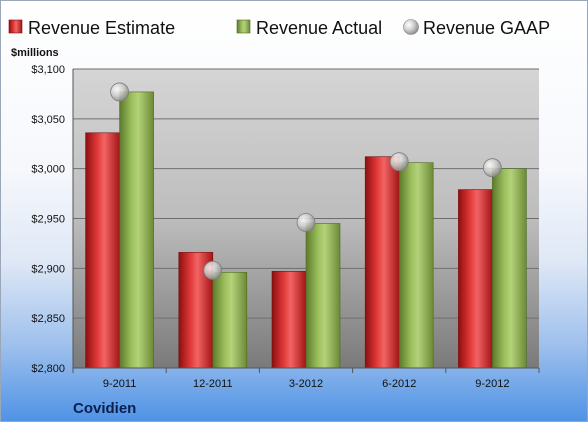 This screenshot has width=588, height=422. Describe the element at coordinates (319, 28) in the screenshot. I see `legend-label: Revenue Actual` at that location.